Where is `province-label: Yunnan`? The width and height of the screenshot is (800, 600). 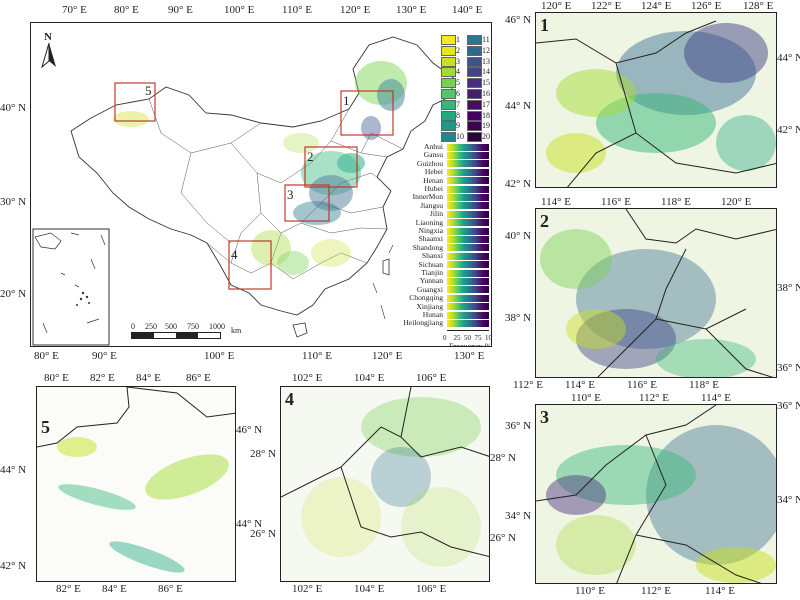 province-label: Yunnan is located at coordinates (431, 281).